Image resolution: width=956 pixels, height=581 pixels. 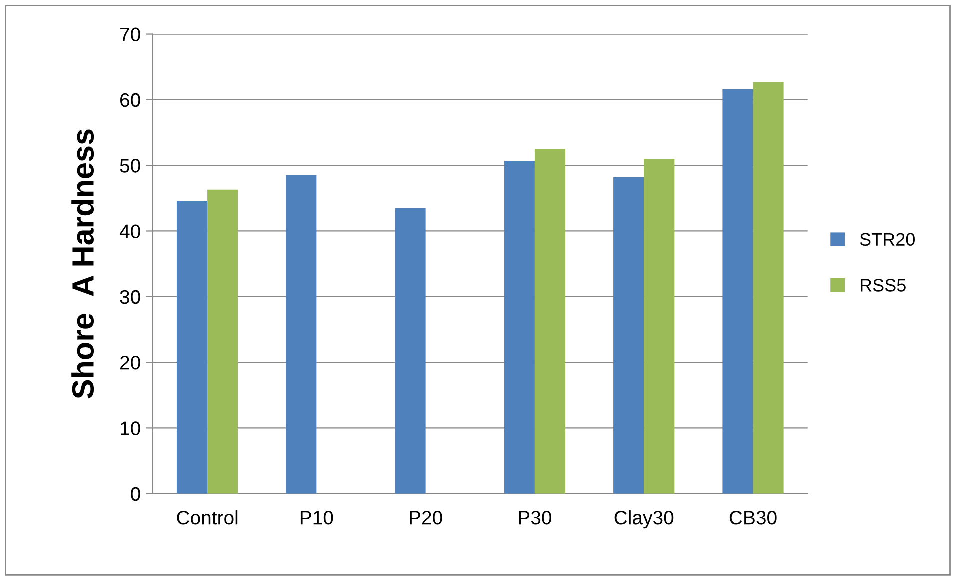 What do you see at coordinates (130, 35) in the screenshot?
I see `y-tick-label: 70` at bounding box center [130, 35].